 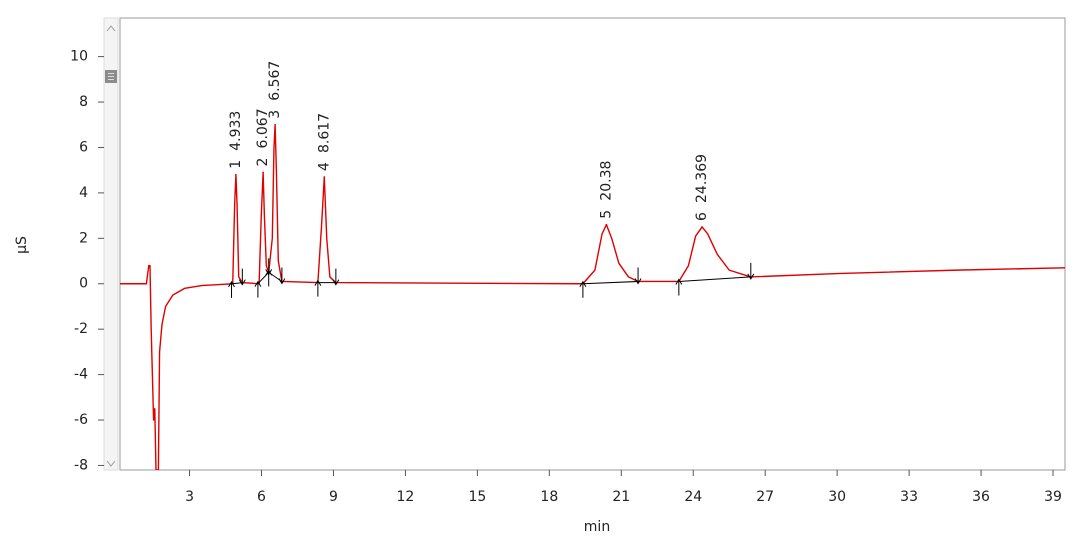 I want to click on peak-time: 20.38, so click(x=606, y=181).